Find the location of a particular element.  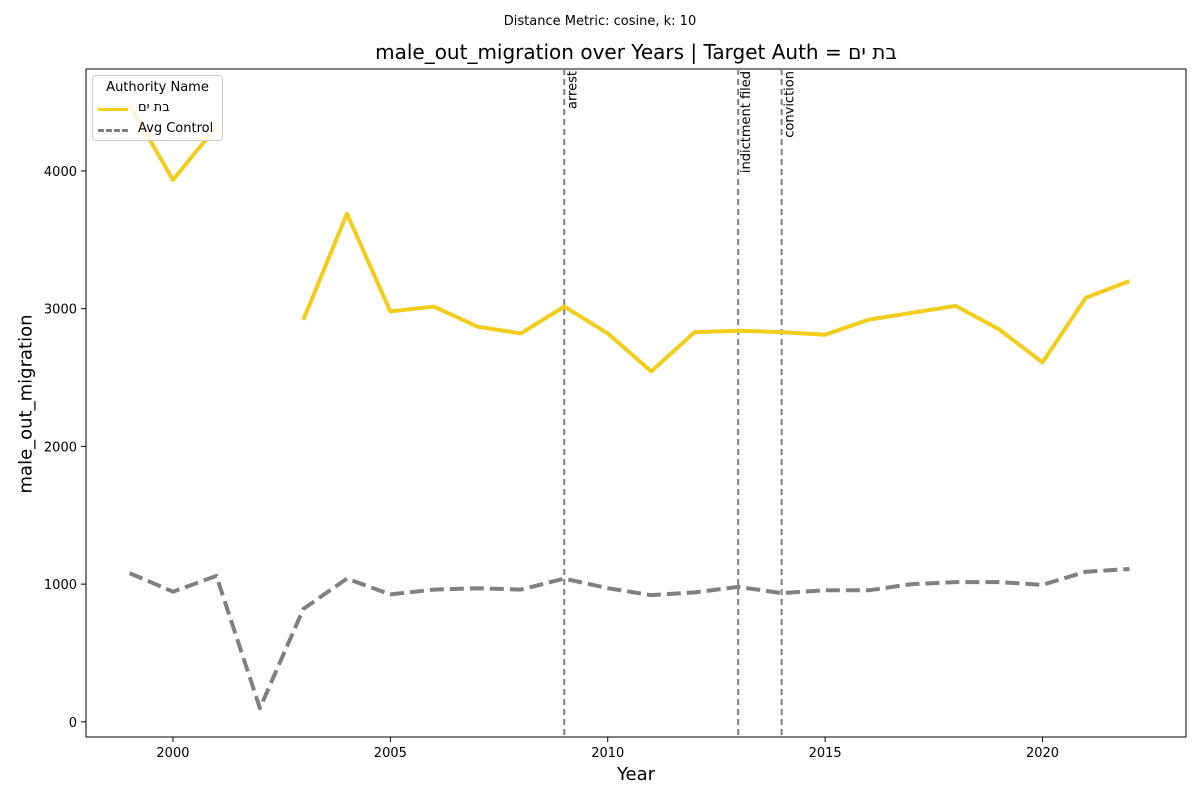

event-label-0: arrest is located at coordinates (572, 90).